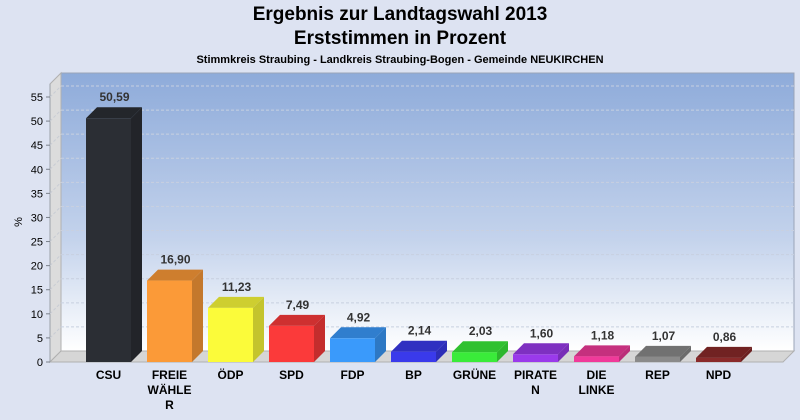 The height and width of the screenshot is (420, 800). I want to click on y-tick-label: 0, so click(40, 363).